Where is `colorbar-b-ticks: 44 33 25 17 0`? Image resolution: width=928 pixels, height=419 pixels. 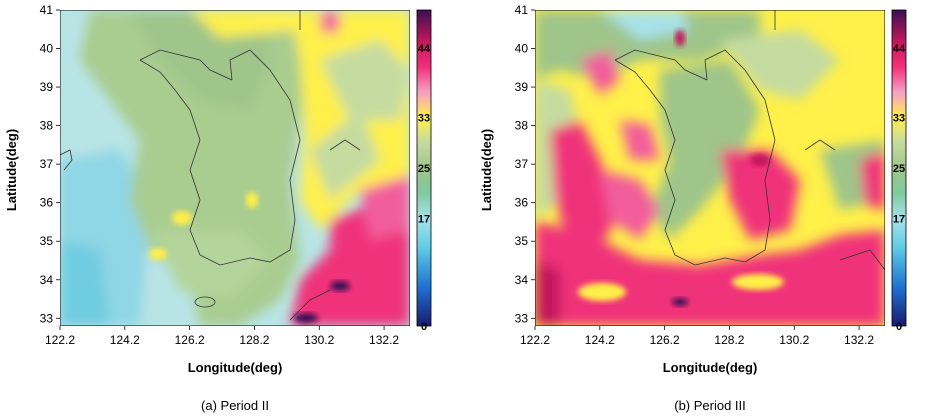
colorbar-b-ticks: 44 33 25 17 0 is located at coordinates (899, 188).